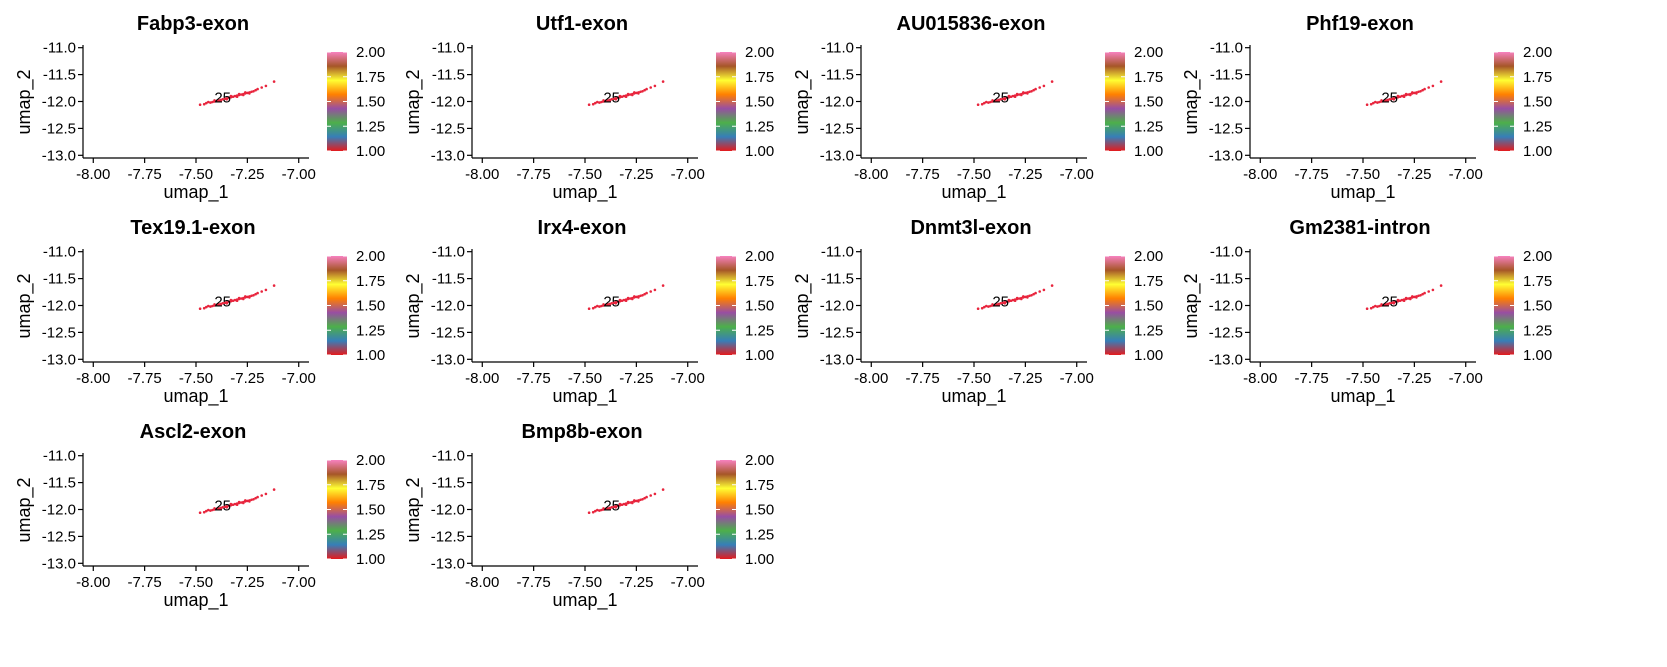 The width and height of the screenshot is (1667, 667). Describe the element at coordinates (802, 305) in the screenshot. I see `y-axis-title: umap_2` at that location.